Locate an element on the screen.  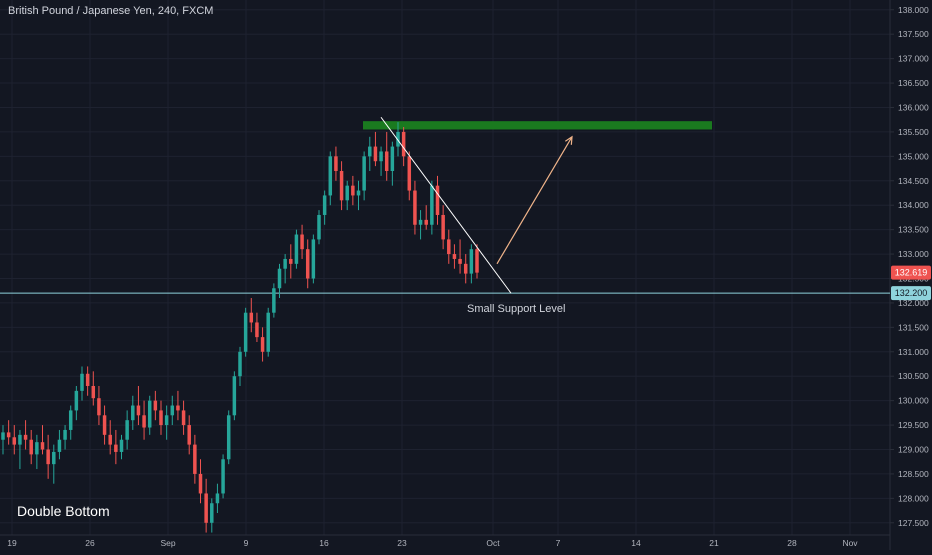
support-price-value: 132.200 is located at coordinates (911, 293).